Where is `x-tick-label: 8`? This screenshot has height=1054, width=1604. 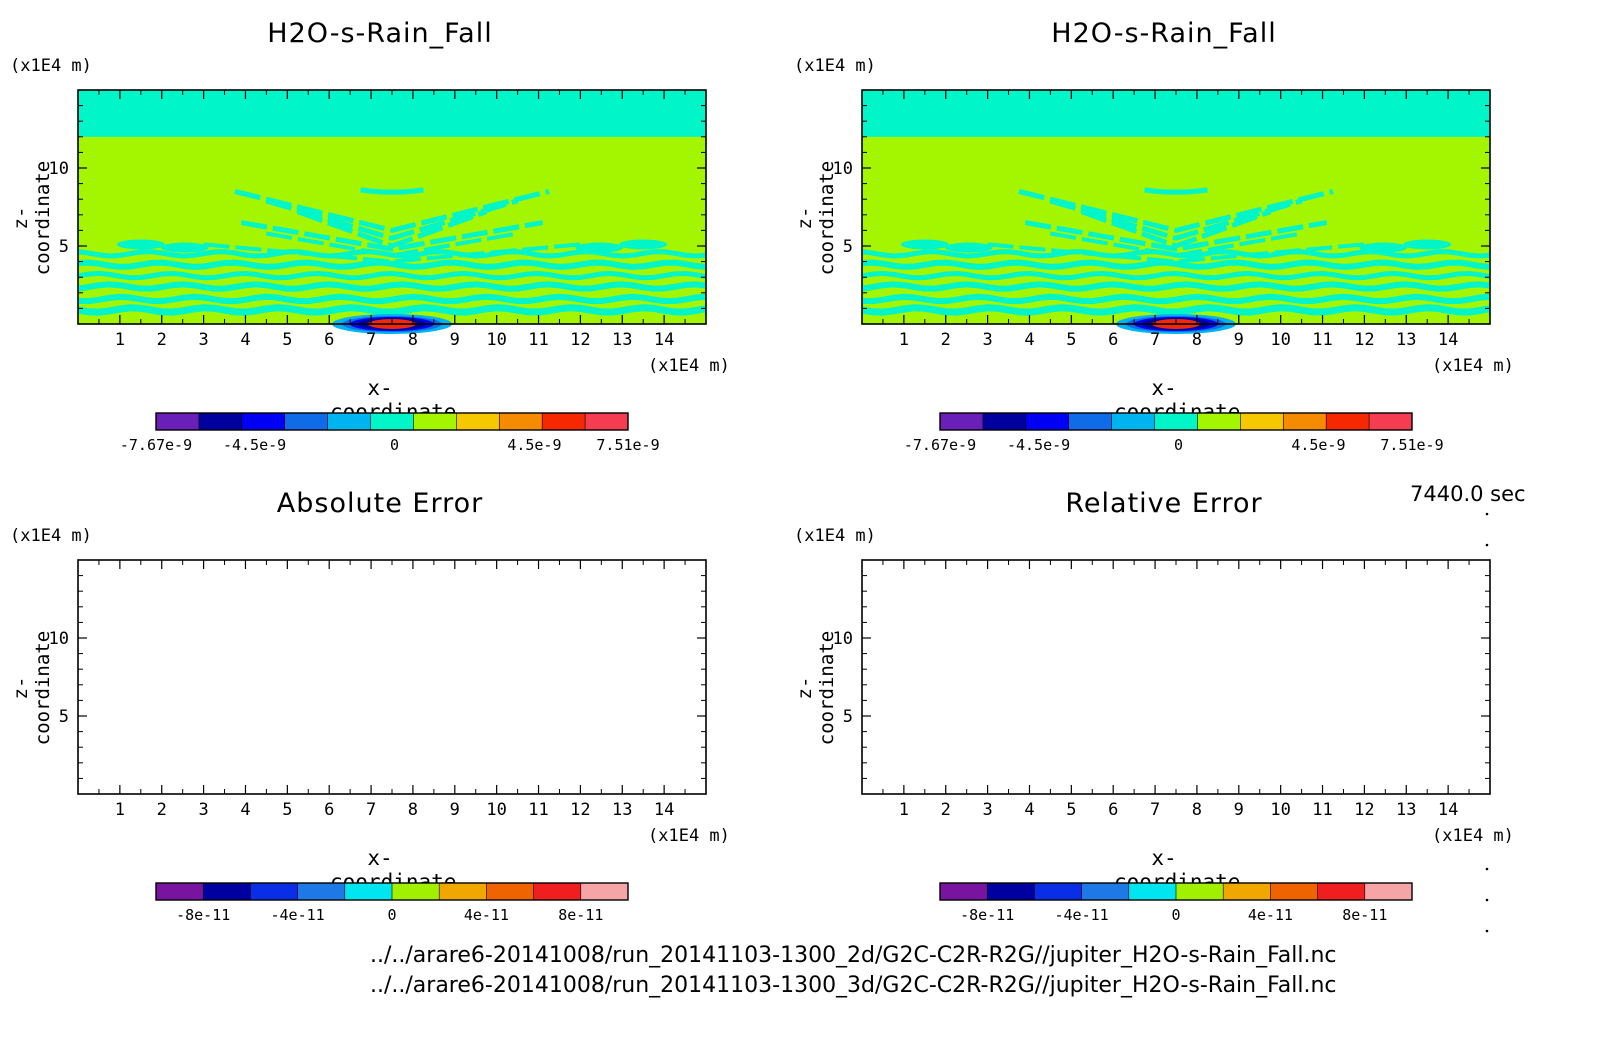
x-tick-label: 8 is located at coordinates (1197, 340).